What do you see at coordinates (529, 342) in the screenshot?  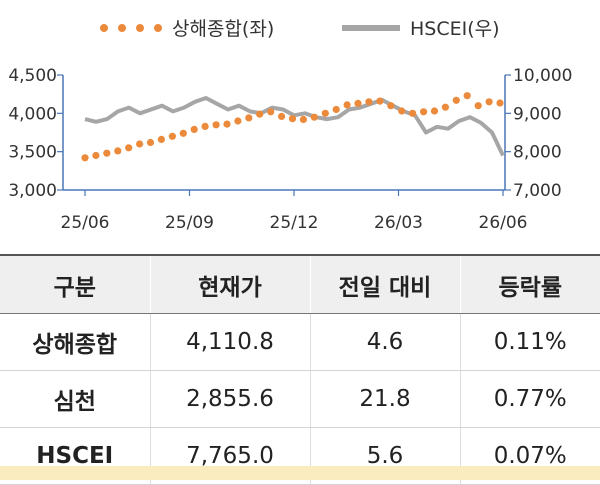 I see `change-rate-cell: 0.11%` at bounding box center [529, 342].